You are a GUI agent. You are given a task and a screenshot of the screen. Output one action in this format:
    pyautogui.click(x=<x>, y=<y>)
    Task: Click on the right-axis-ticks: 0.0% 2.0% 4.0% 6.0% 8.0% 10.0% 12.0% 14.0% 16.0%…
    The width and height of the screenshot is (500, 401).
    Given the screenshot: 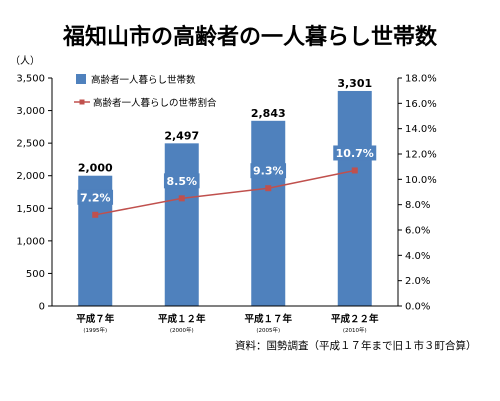 What is the action you would take?
    pyautogui.click(x=417, y=193)
    